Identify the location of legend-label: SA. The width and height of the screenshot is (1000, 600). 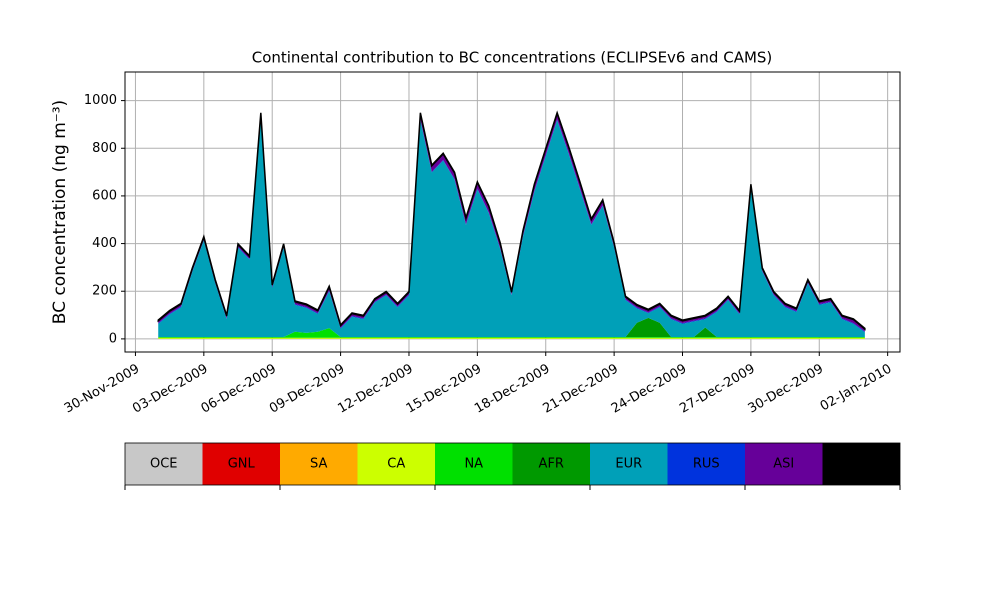
(318, 464).